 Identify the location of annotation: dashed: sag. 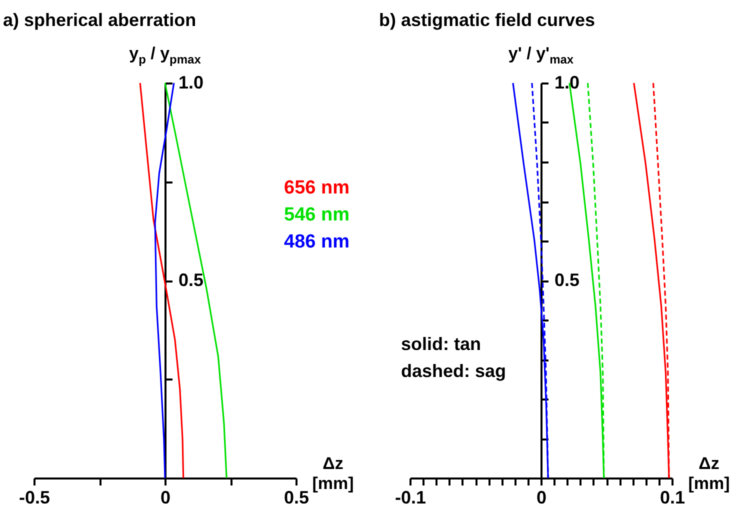
(453, 371).